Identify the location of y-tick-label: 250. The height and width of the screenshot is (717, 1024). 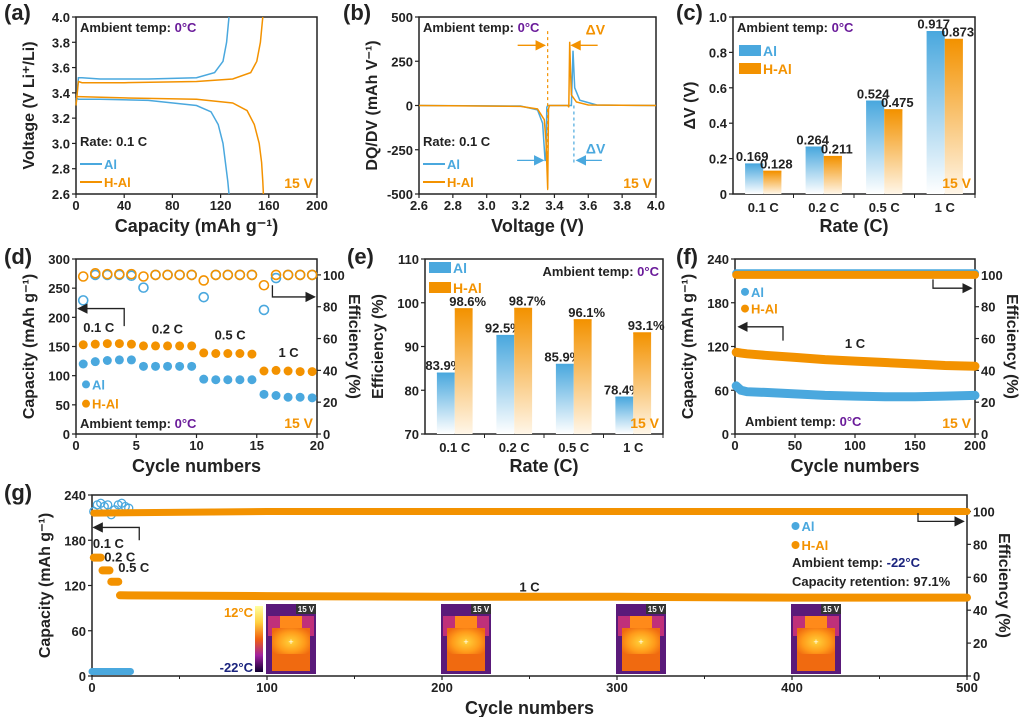
(59, 288).